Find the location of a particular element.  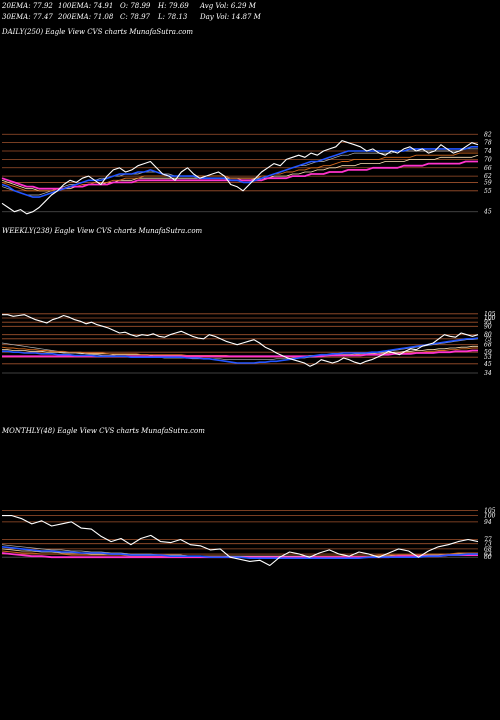

monthly-tick-label: 68 is located at coordinates (488, 549).